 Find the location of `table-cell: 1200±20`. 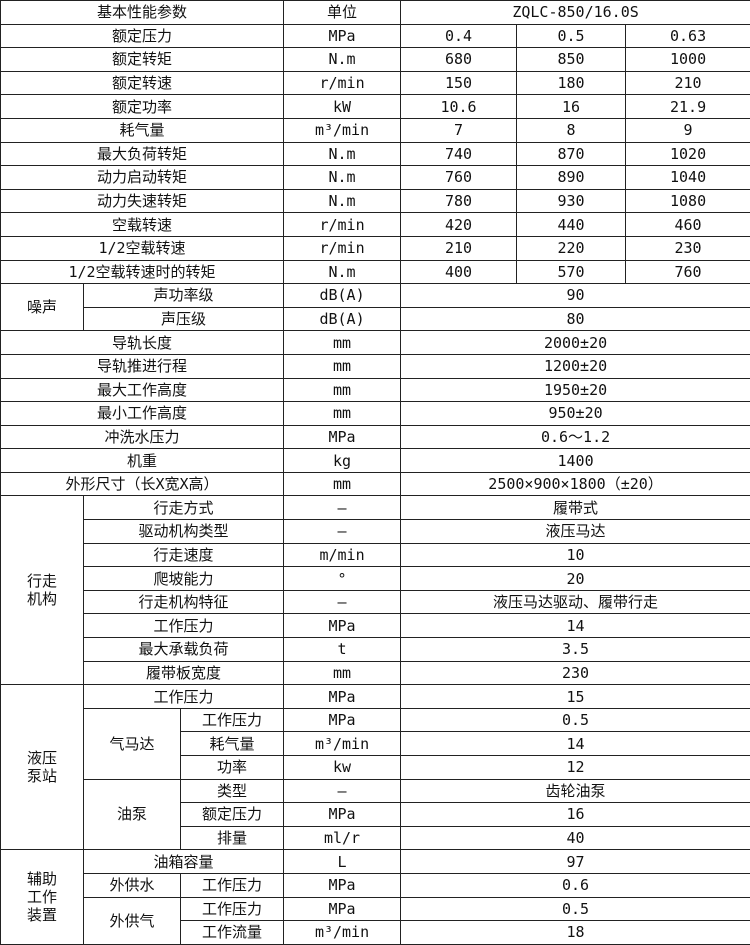

table-cell: 1200±20 is located at coordinates (575, 366).